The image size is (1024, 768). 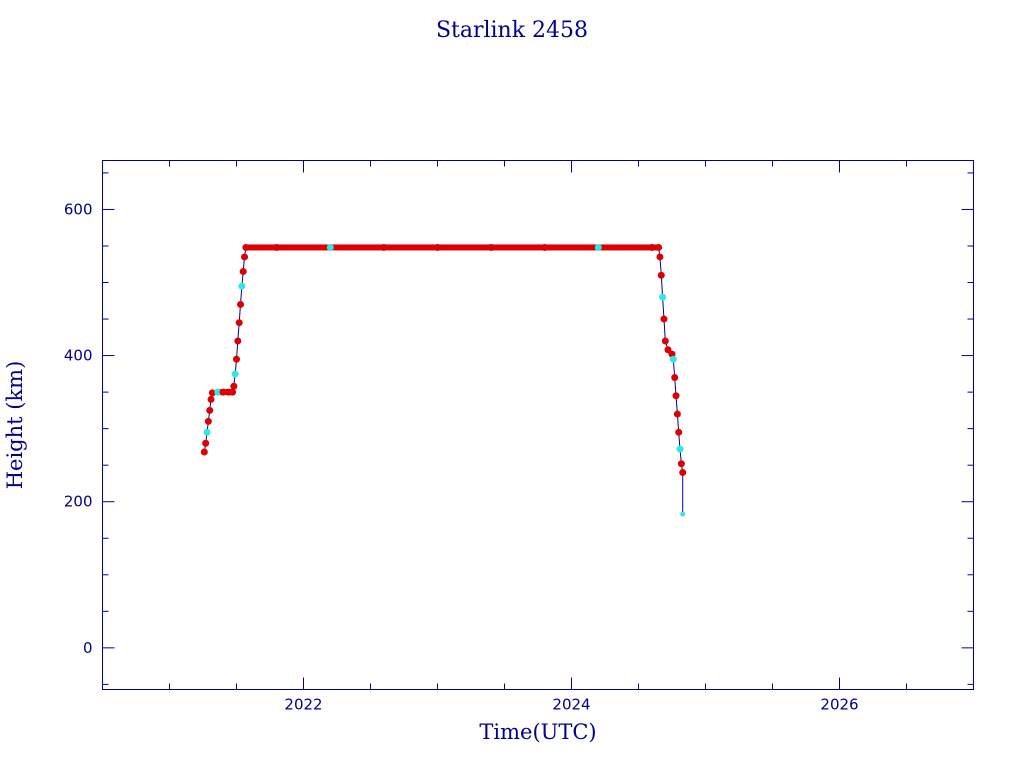 I want to click on y-axis-label: Height (km), so click(x=15, y=425).